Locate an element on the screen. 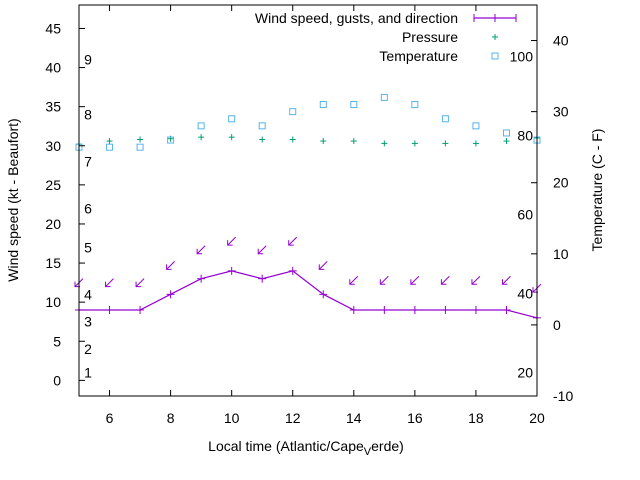 The image size is (640, 480). legend-entry: Temperature is located at coordinates (439, 56).